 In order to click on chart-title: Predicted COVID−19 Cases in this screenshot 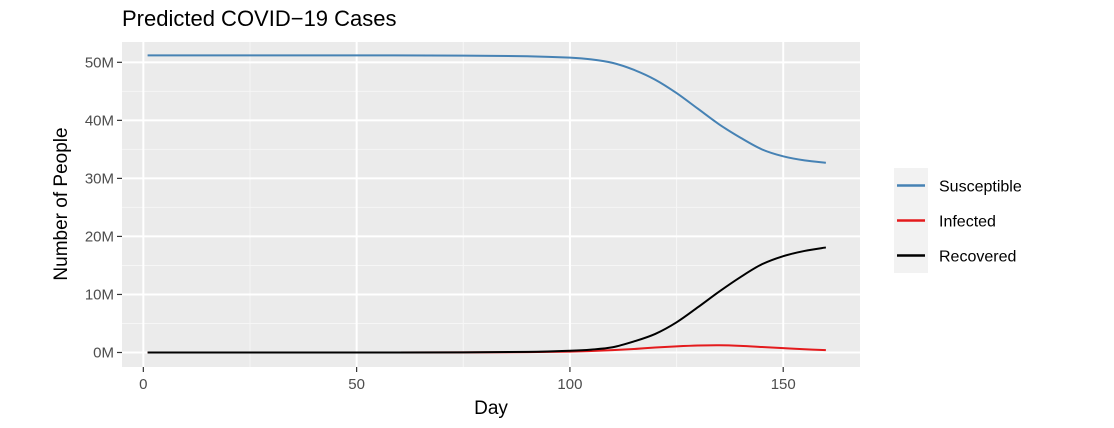, I will do `click(259, 18)`.